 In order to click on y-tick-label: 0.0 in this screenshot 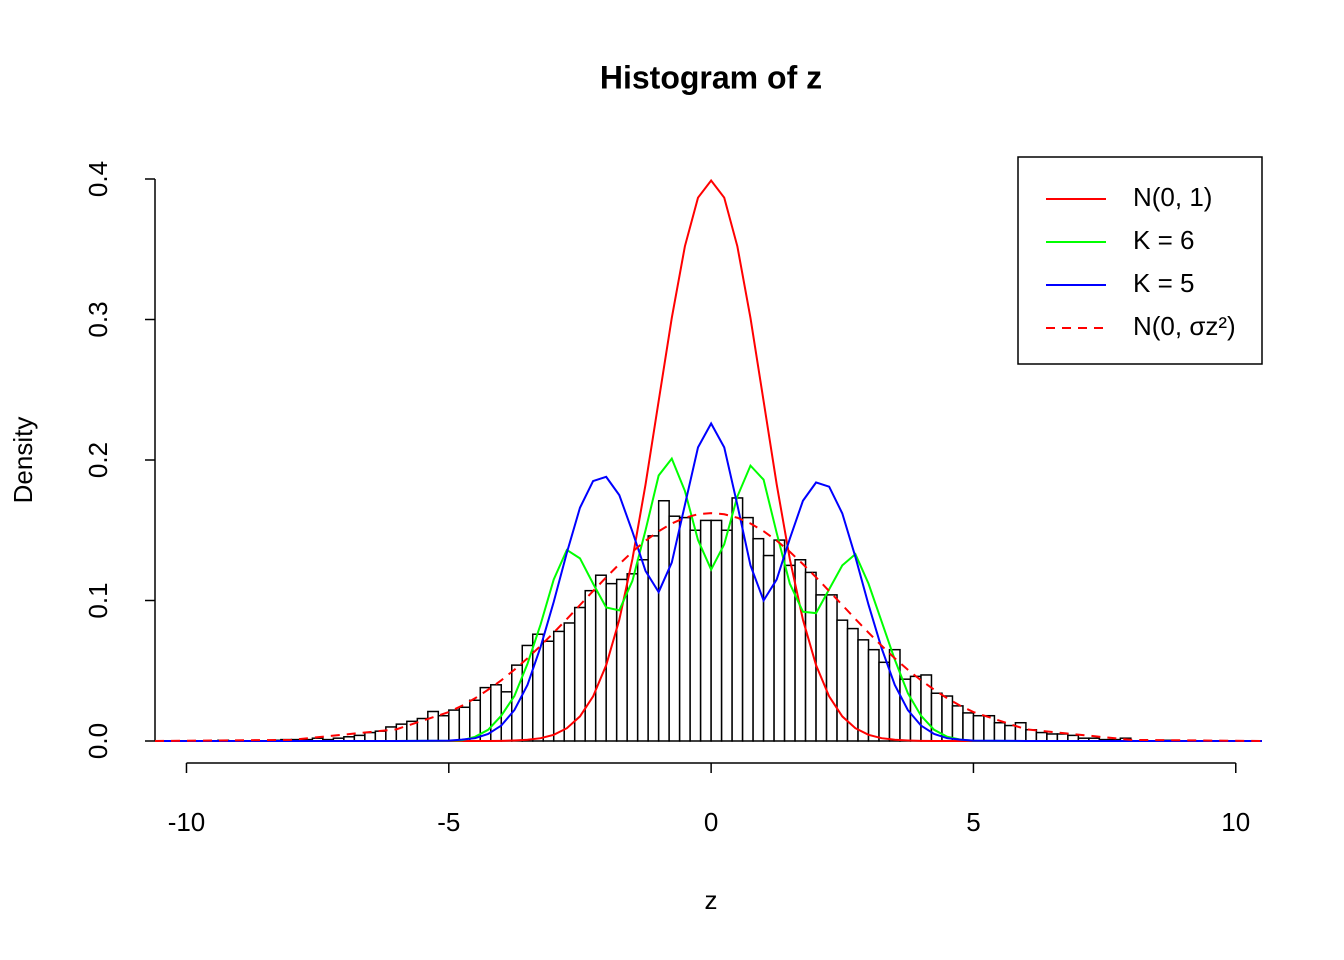, I will do `click(98, 741)`.